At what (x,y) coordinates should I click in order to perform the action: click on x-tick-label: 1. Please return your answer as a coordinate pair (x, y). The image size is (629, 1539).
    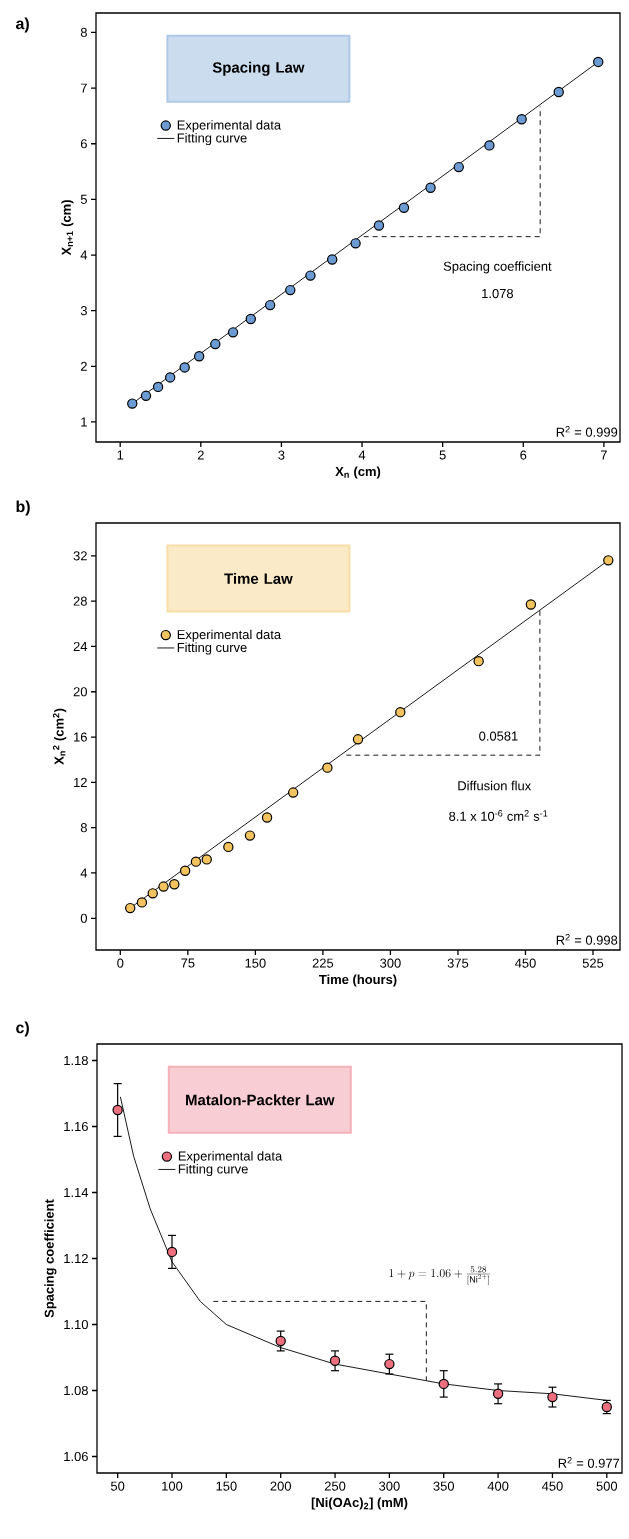
    Looking at the image, I should click on (120, 455).